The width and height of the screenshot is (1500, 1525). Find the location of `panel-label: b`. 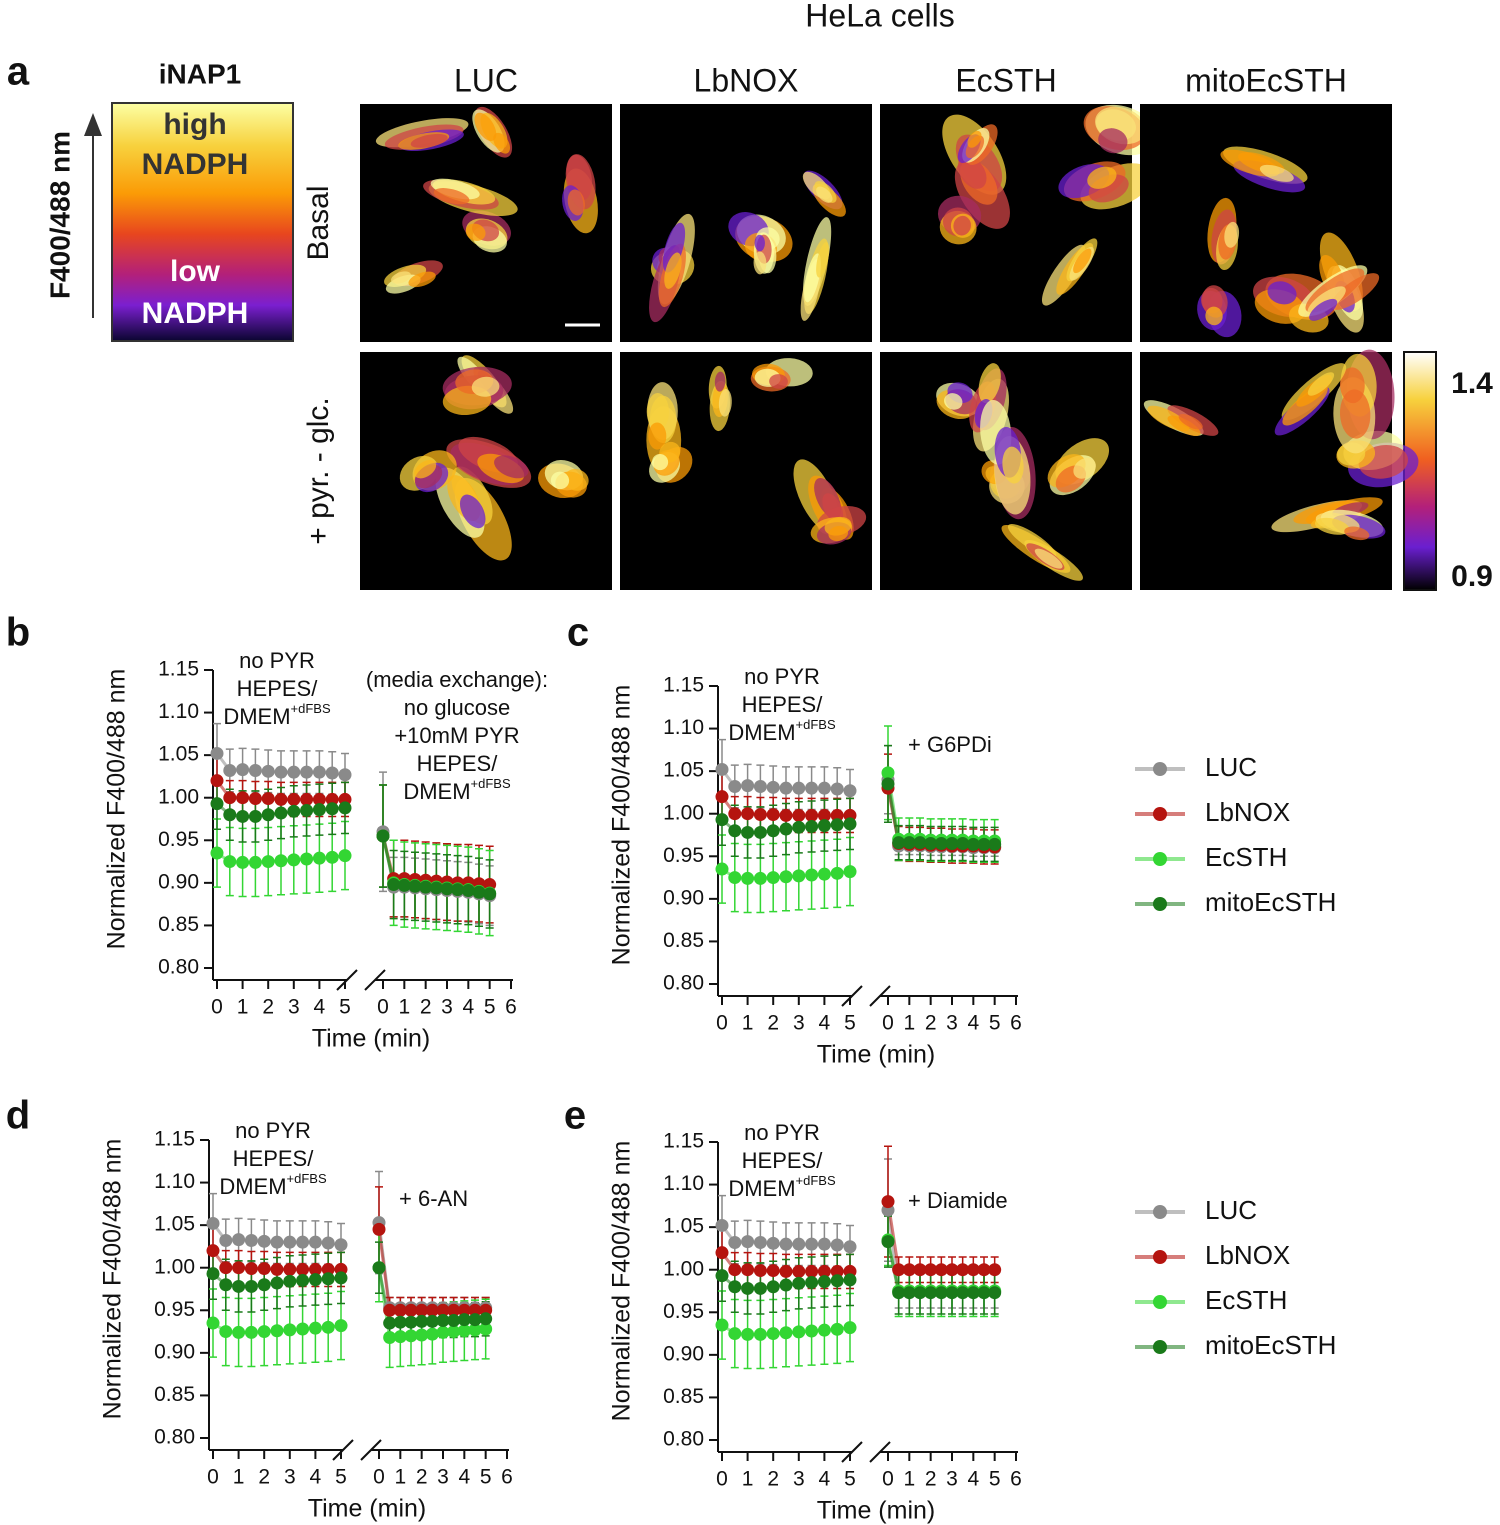

panel-label: b is located at coordinates (18, 633).